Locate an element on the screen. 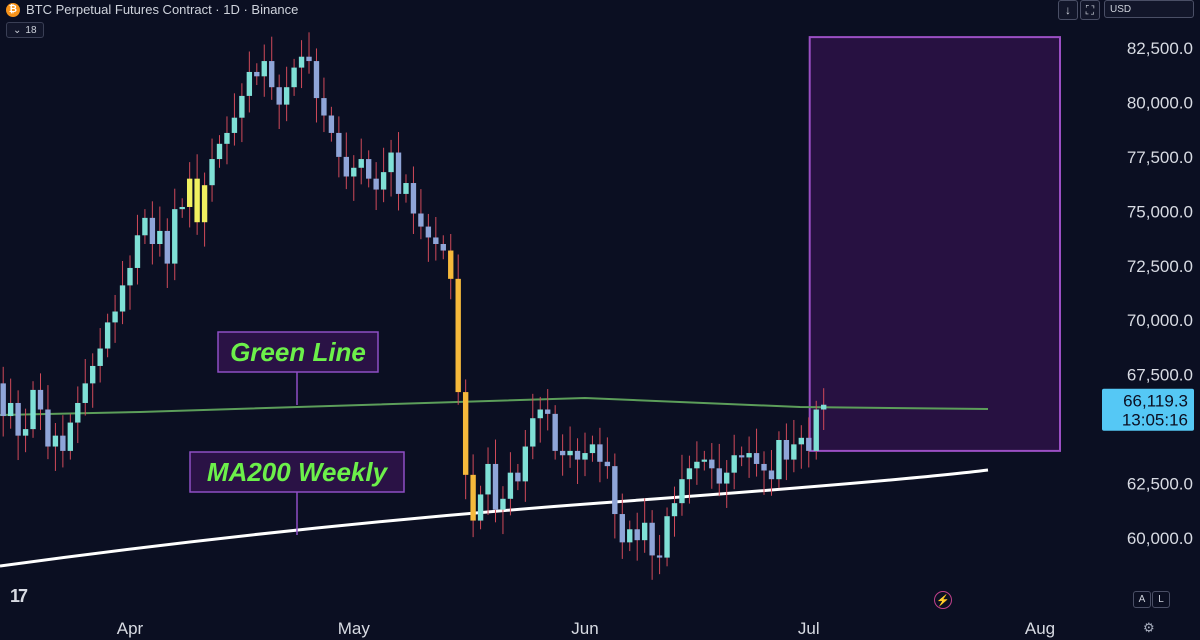  tradingview-logo: 17 is located at coordinates (19, 596).